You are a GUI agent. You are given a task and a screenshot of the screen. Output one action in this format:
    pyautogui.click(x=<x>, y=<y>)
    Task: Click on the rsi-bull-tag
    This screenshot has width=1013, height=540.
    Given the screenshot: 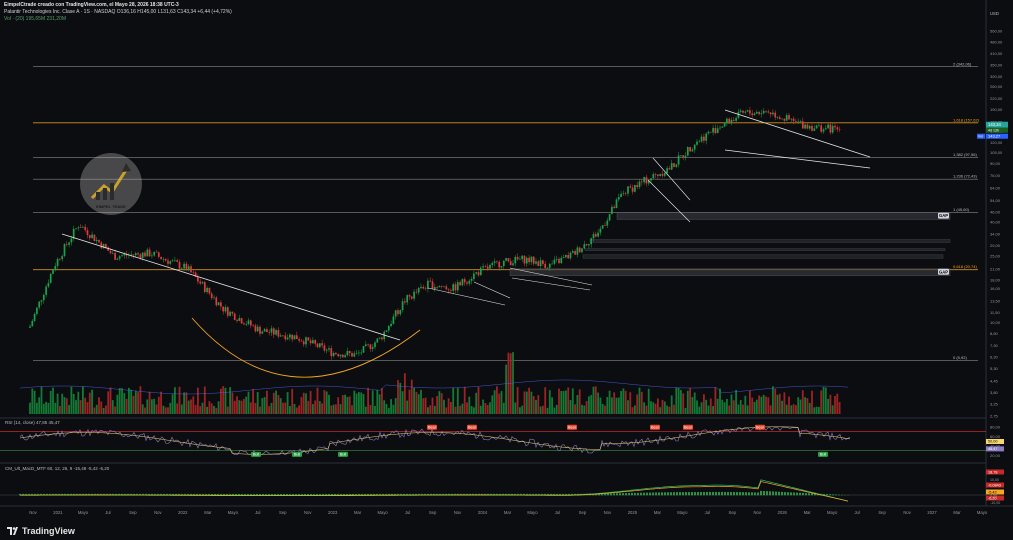 What is the action you would take?
    pyautogui.click(x=343, y=454)
    